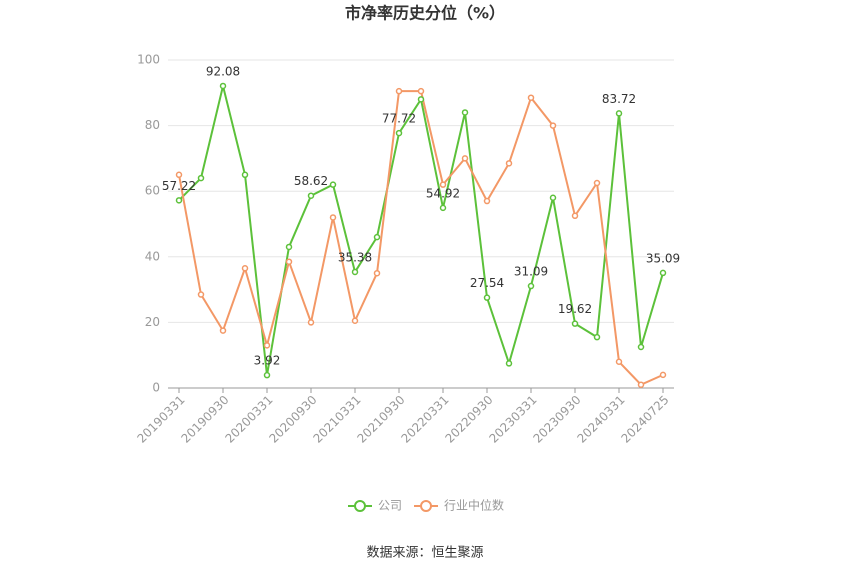 The image size is (850, 575). Describe the element at coordinates (152, 256) in the screenshot. I see `y-tick-label: 40` at that location.